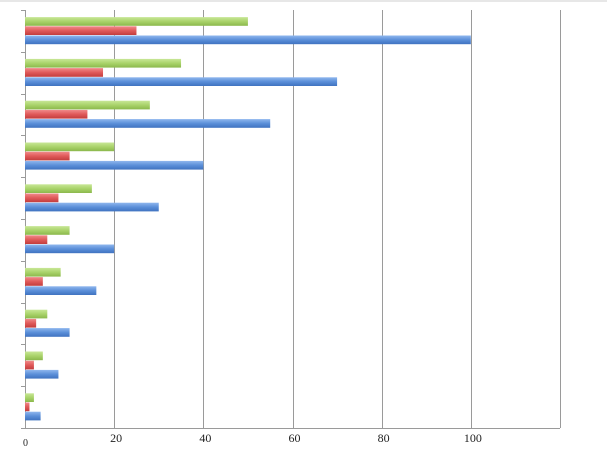 The width and height of the screenshot is (607, 458). Describe the element at coordinates (116, 438) in the screenshot. I see `x-tick-label-20: 20` at that location.